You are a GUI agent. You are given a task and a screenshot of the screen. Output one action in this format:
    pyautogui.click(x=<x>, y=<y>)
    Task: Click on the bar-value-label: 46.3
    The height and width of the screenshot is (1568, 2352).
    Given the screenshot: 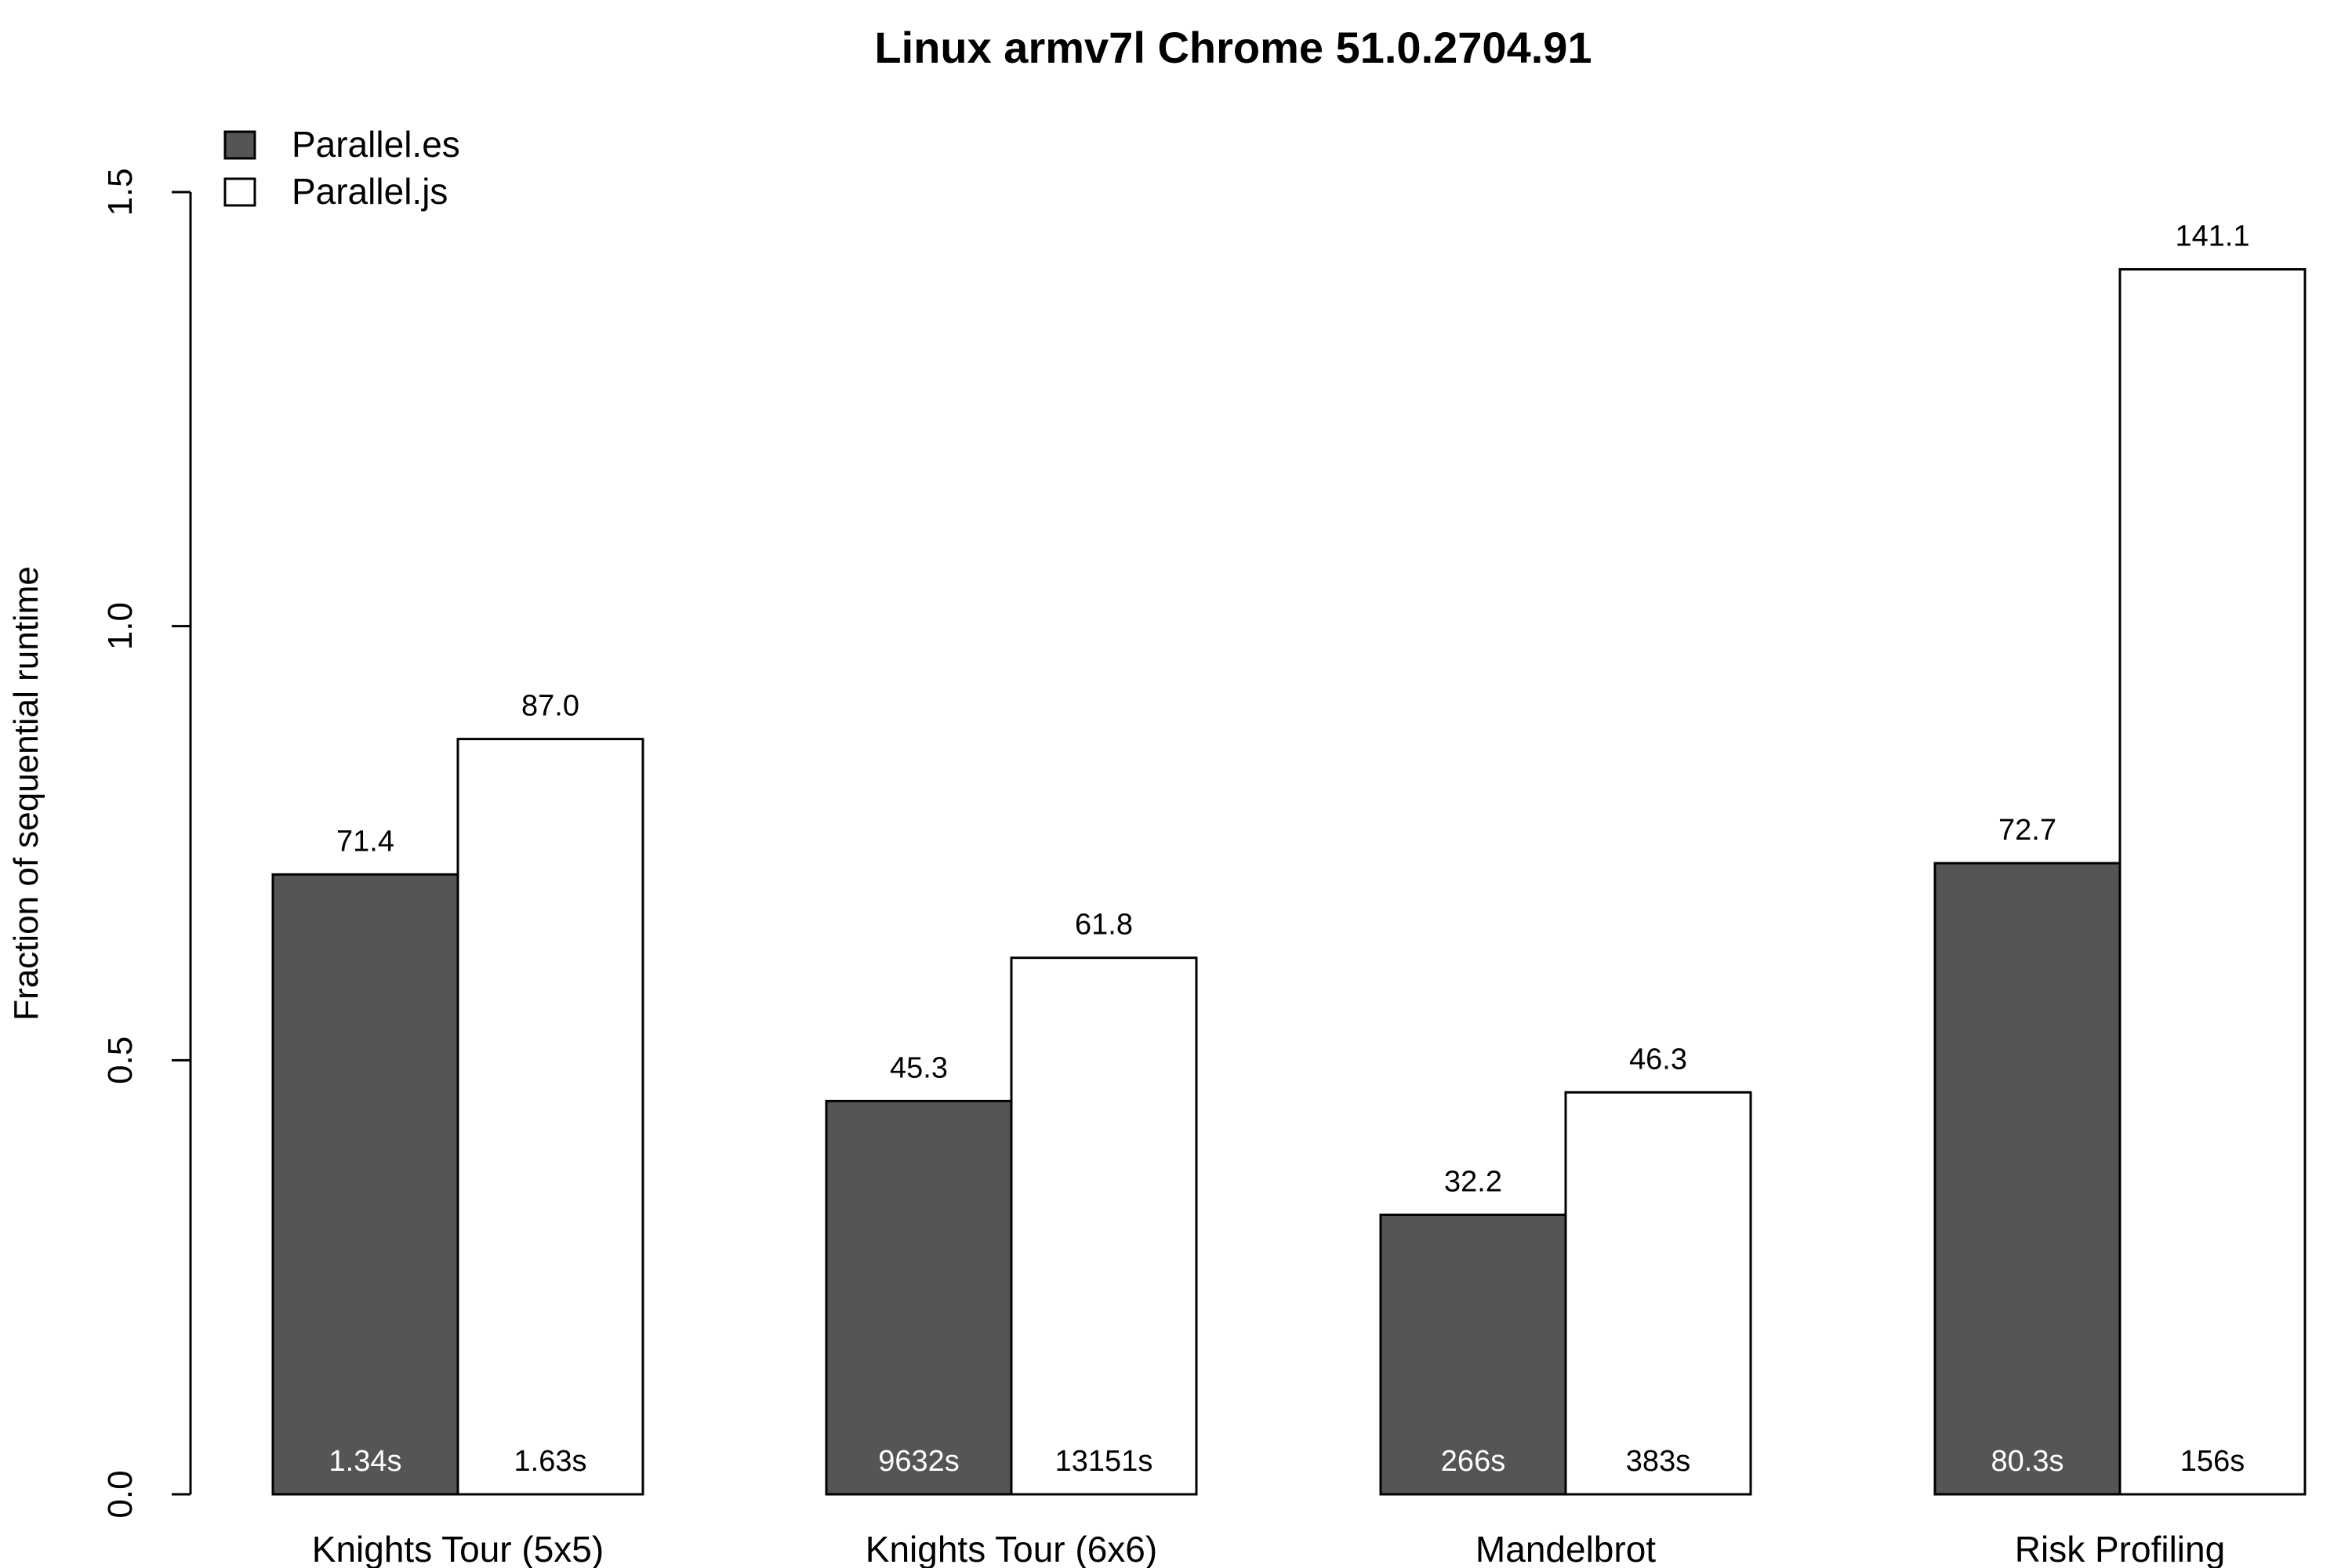 What is the action you would take?
    pyautogui.click(x=1658, y=1059)
    